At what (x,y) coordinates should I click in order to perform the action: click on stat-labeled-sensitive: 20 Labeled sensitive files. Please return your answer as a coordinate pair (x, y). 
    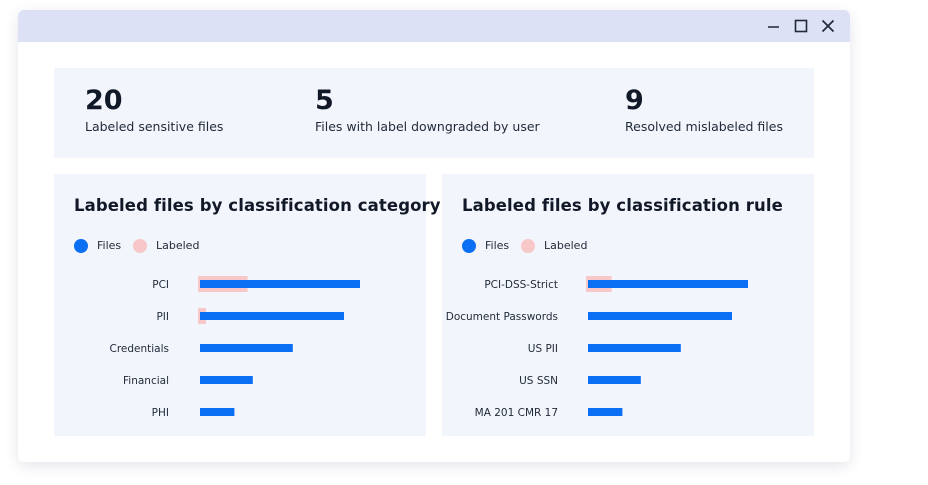
    Looking at the image, I should click on (154, 110).